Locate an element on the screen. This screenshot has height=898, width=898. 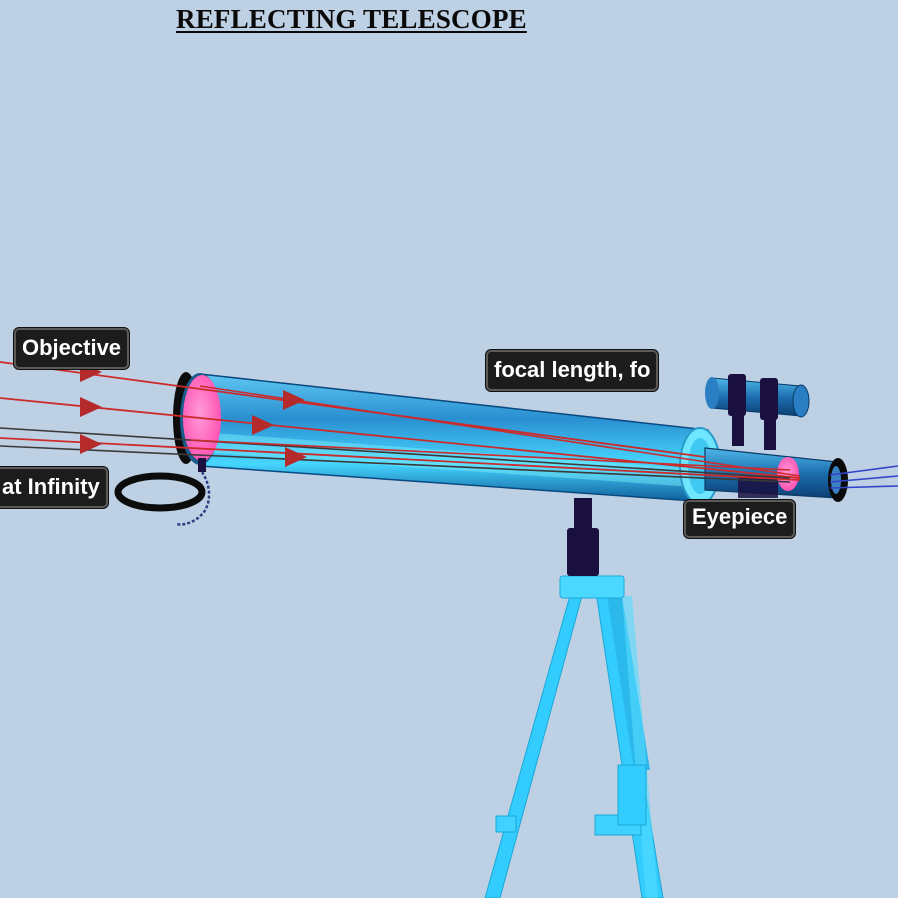
page-title: REFLECTING TELESCOPE is located at coordinates (351, 19).